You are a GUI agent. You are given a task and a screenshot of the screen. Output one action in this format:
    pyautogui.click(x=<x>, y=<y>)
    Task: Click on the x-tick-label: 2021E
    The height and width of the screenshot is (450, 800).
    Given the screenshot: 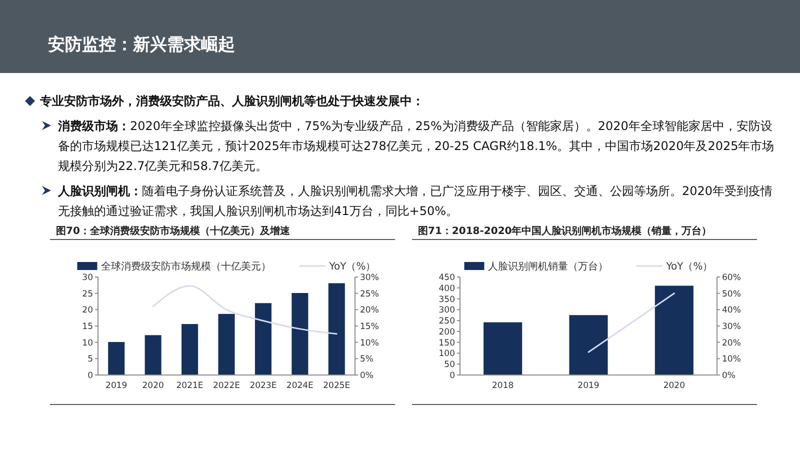 What is the action you would take?
    pyautogui.click(x=190, y=386)
    